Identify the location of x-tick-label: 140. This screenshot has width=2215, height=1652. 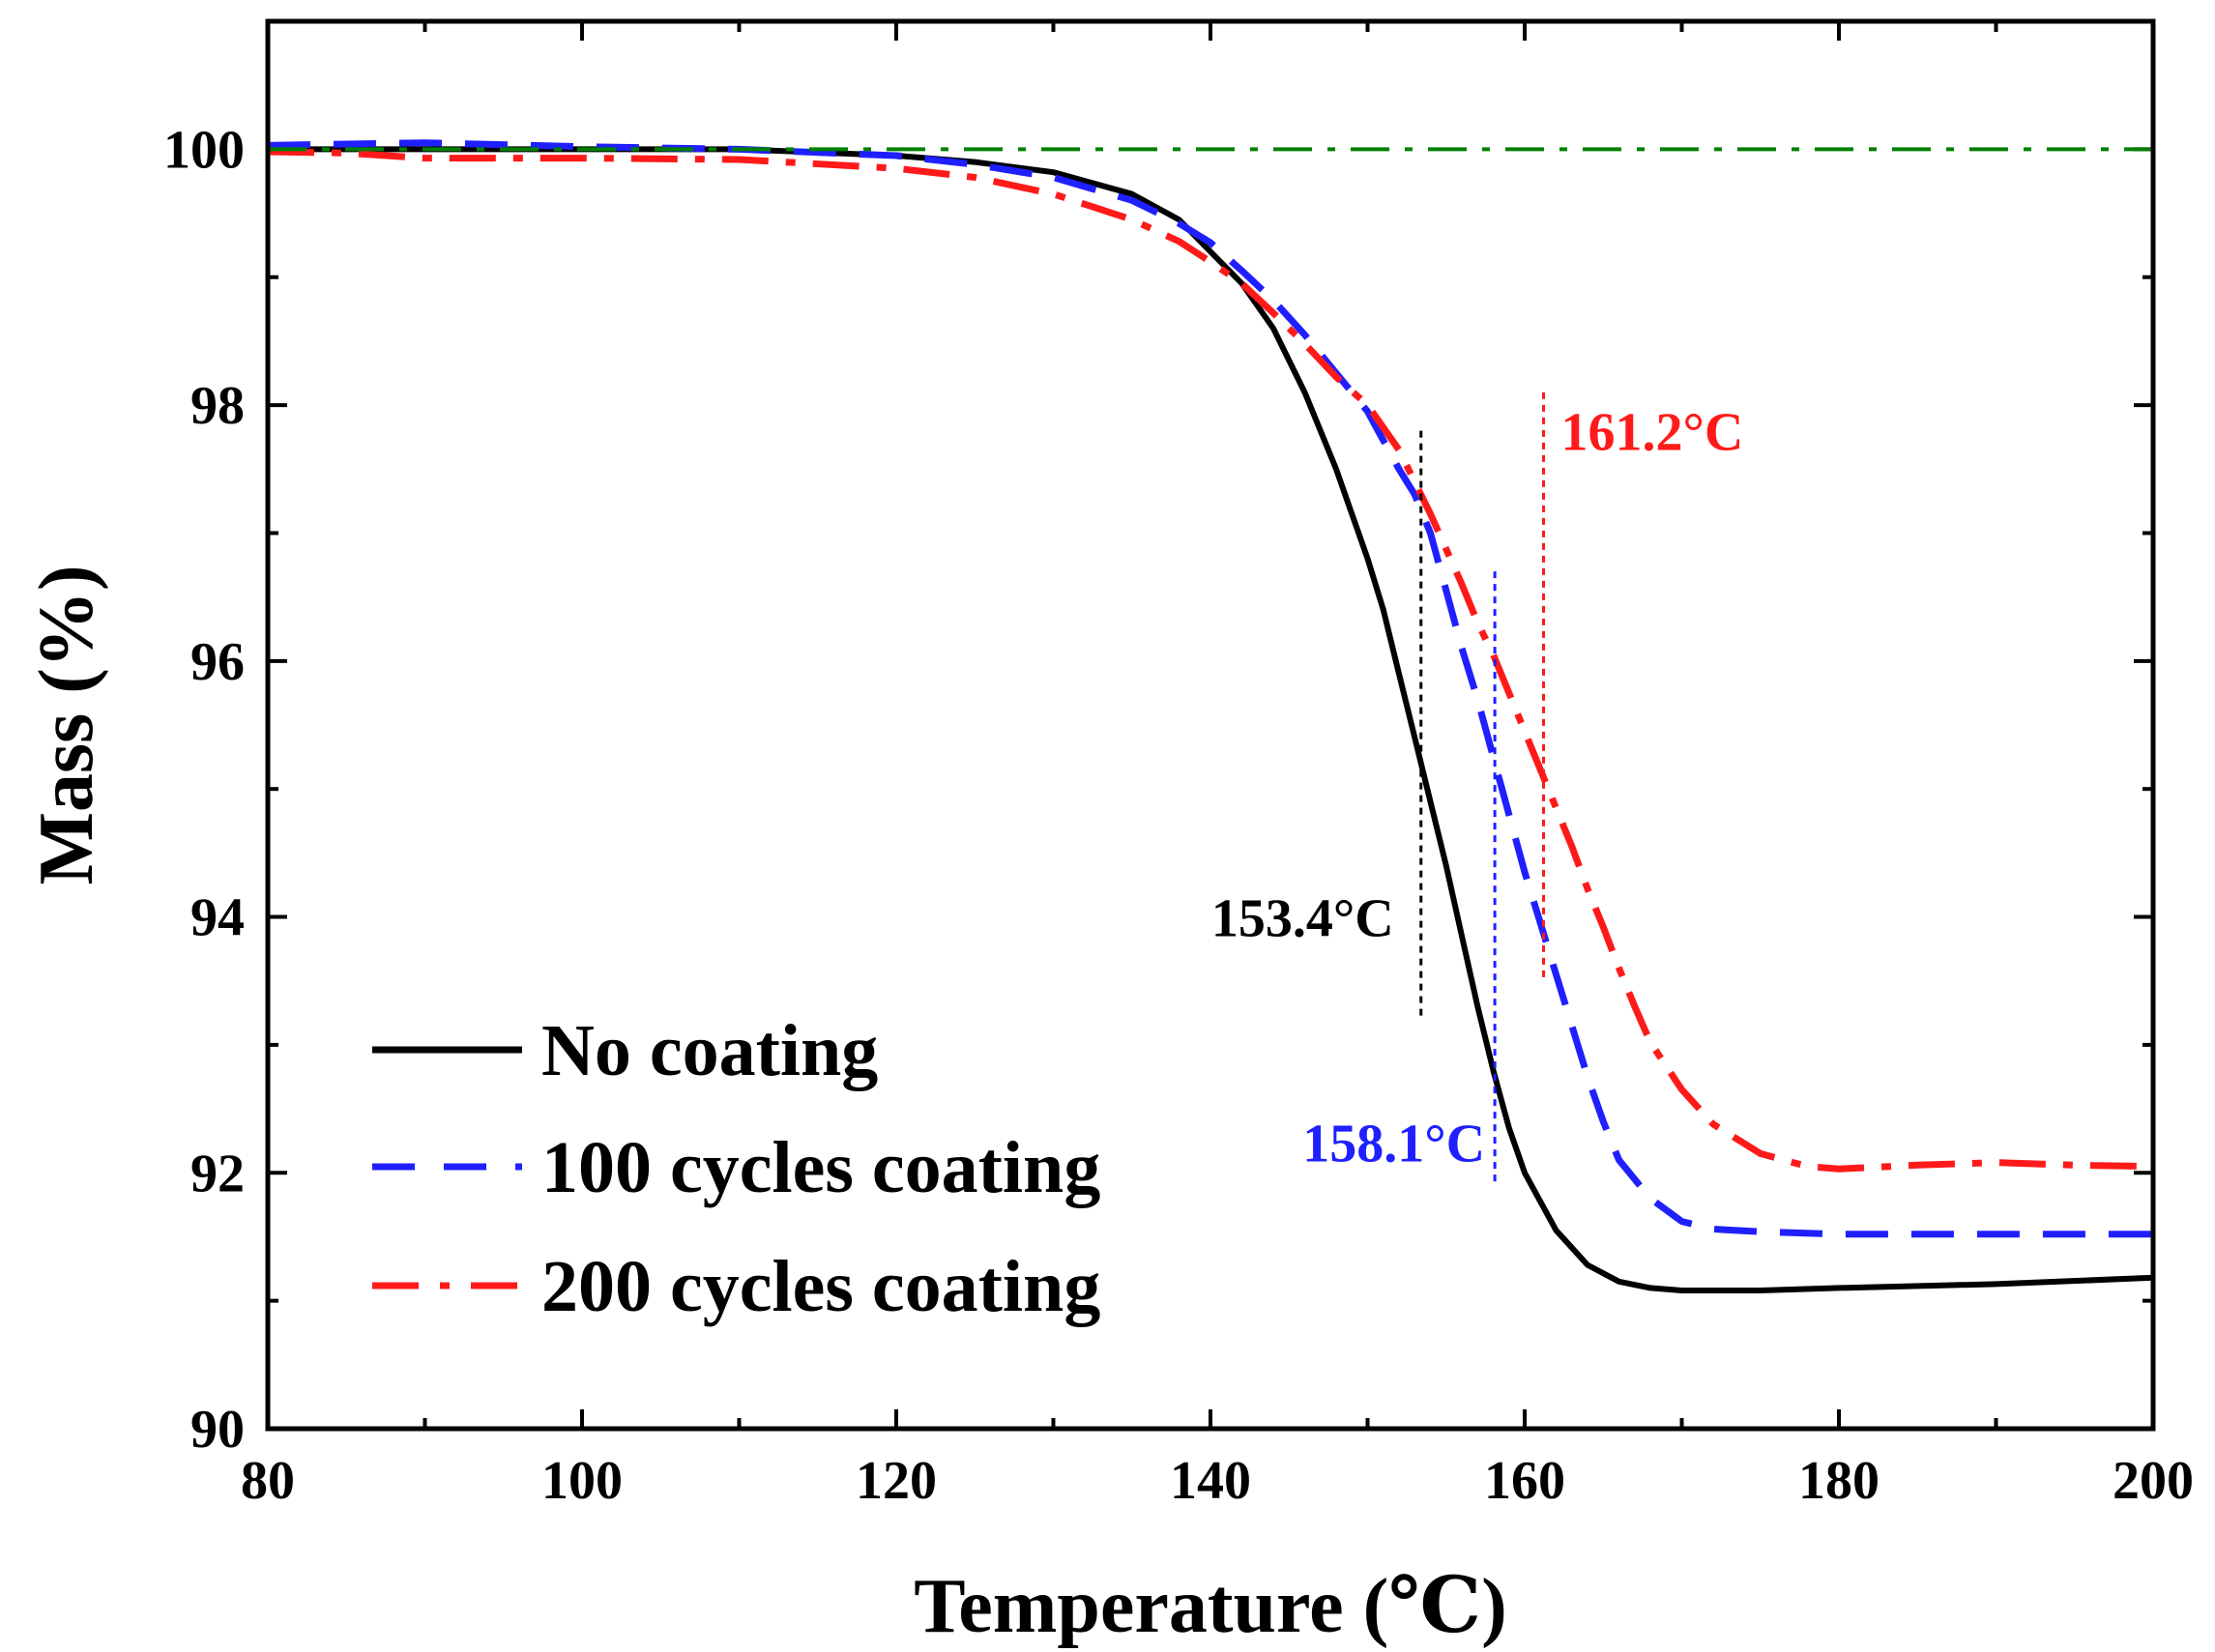
(1210, 1481).